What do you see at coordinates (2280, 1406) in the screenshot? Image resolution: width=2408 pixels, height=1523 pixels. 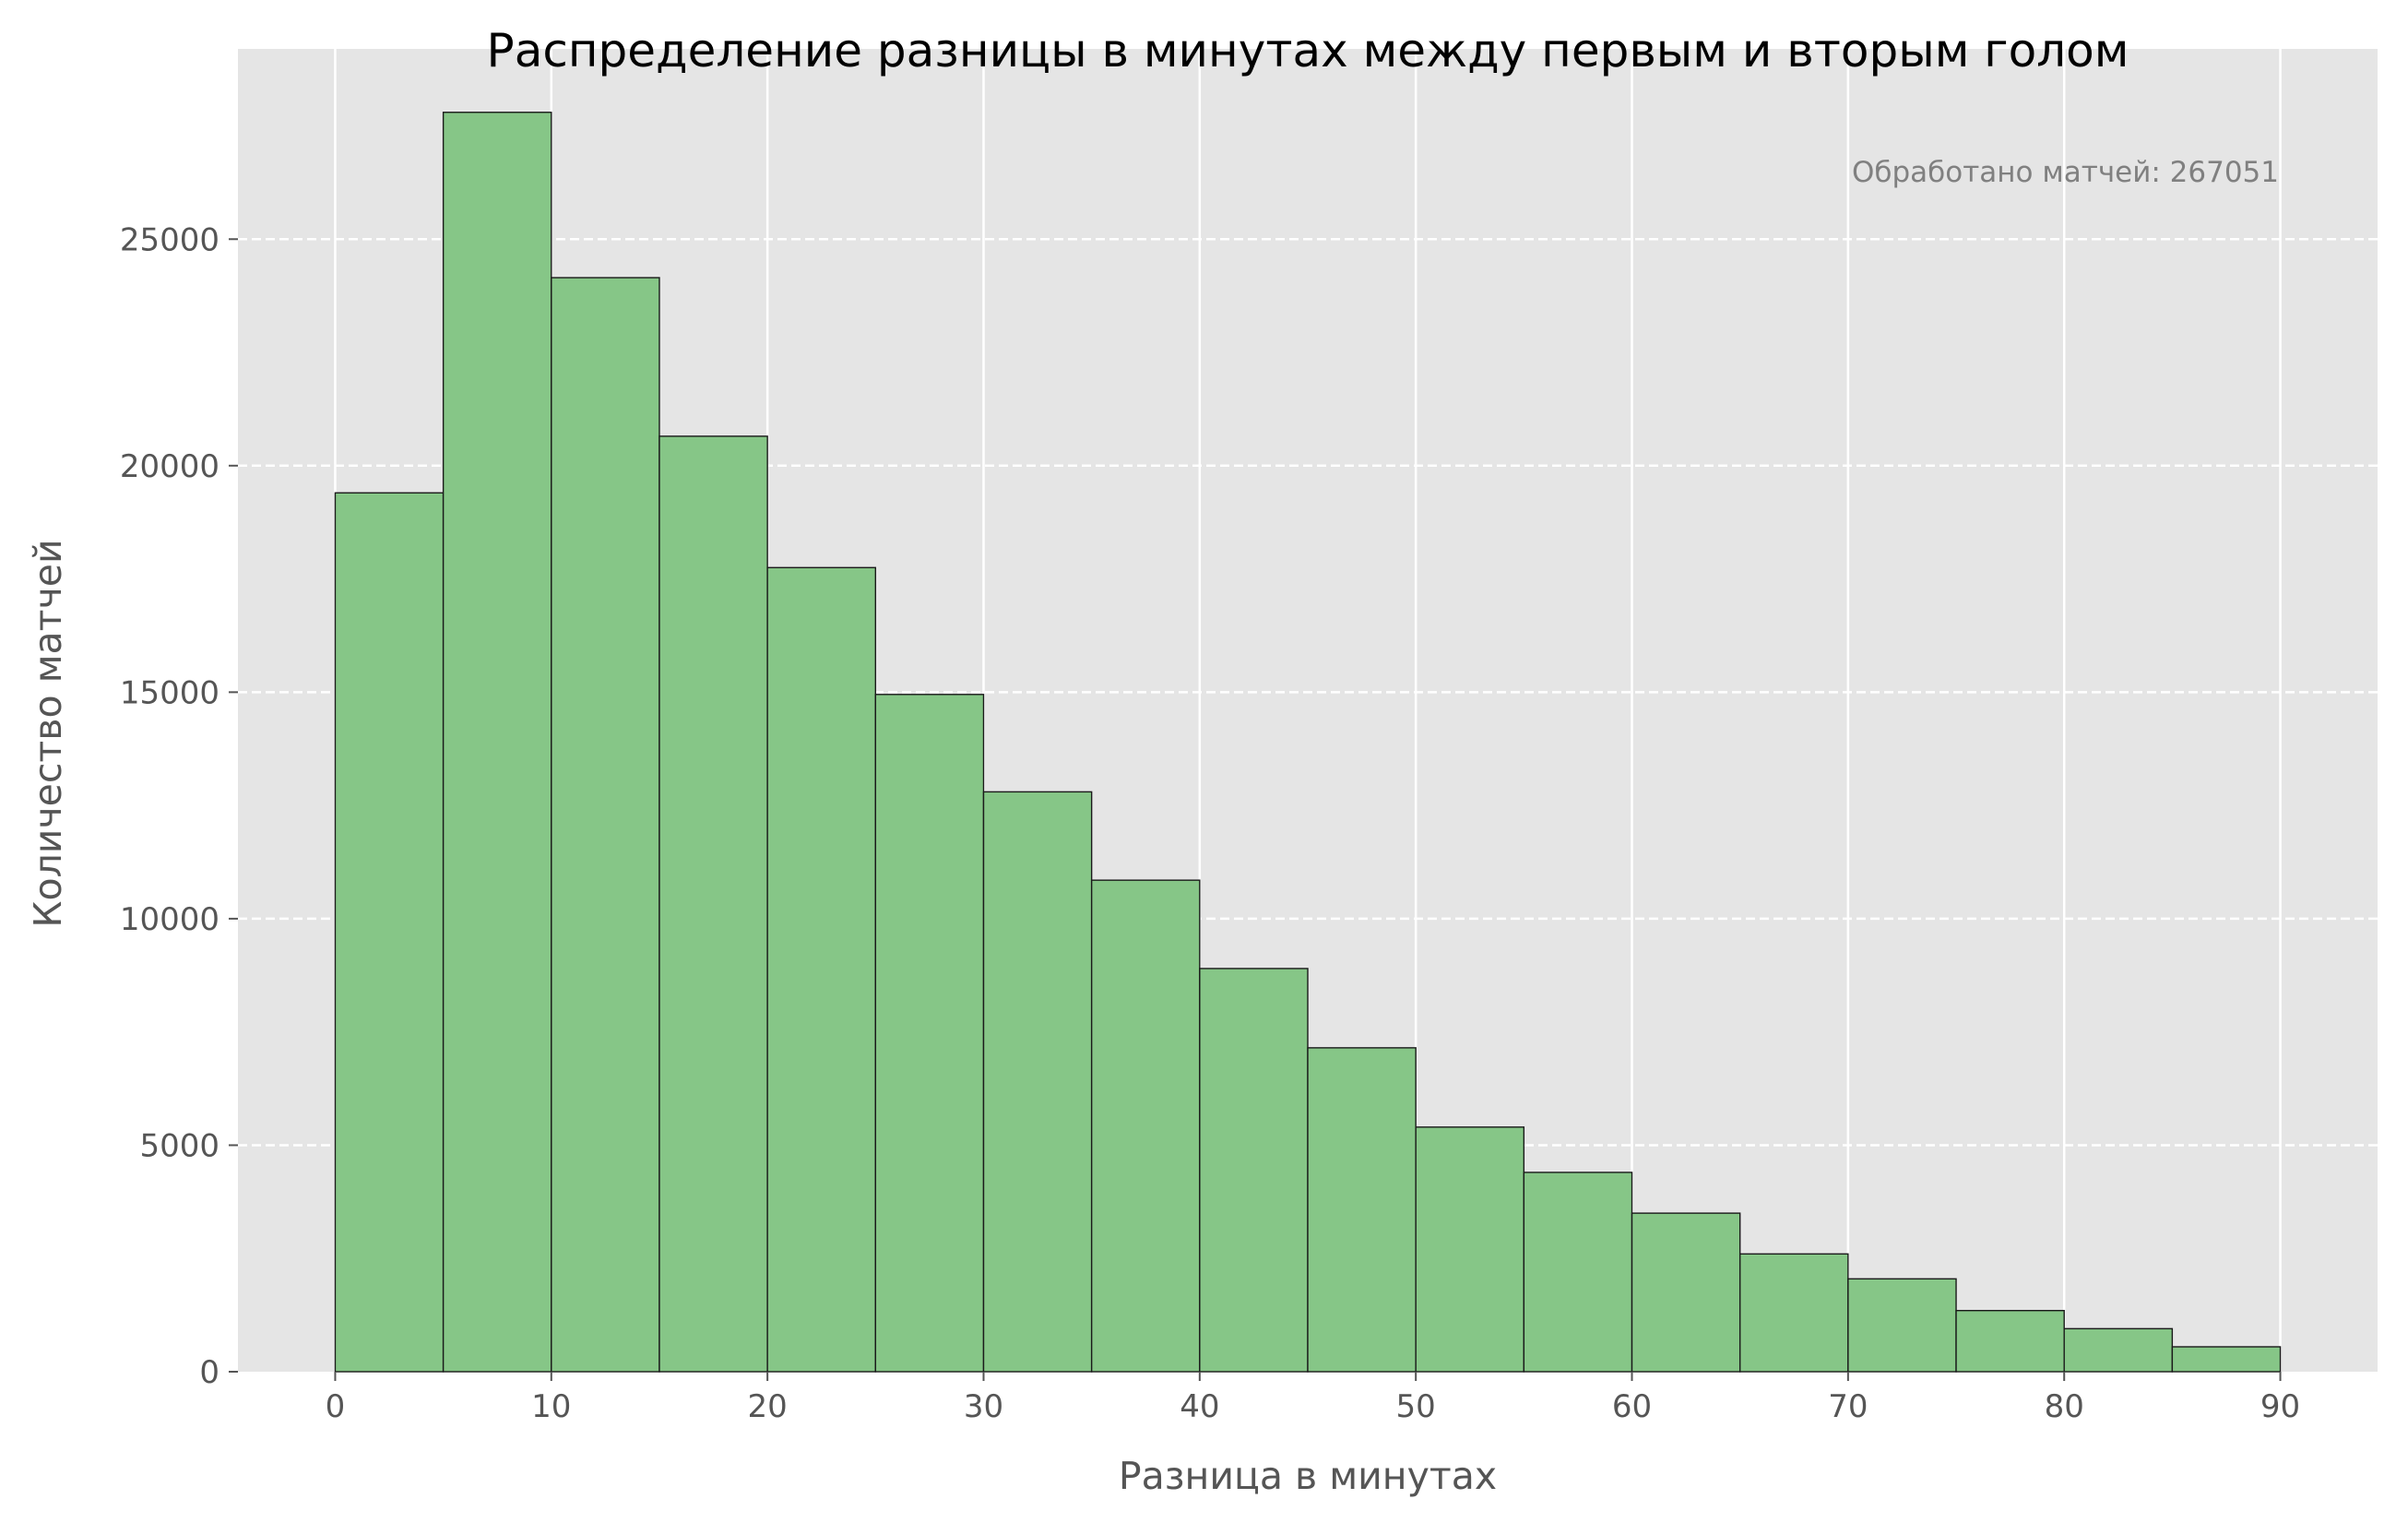 I see `x-tick-label-9: 90` at bounding box center [2280, 1406].